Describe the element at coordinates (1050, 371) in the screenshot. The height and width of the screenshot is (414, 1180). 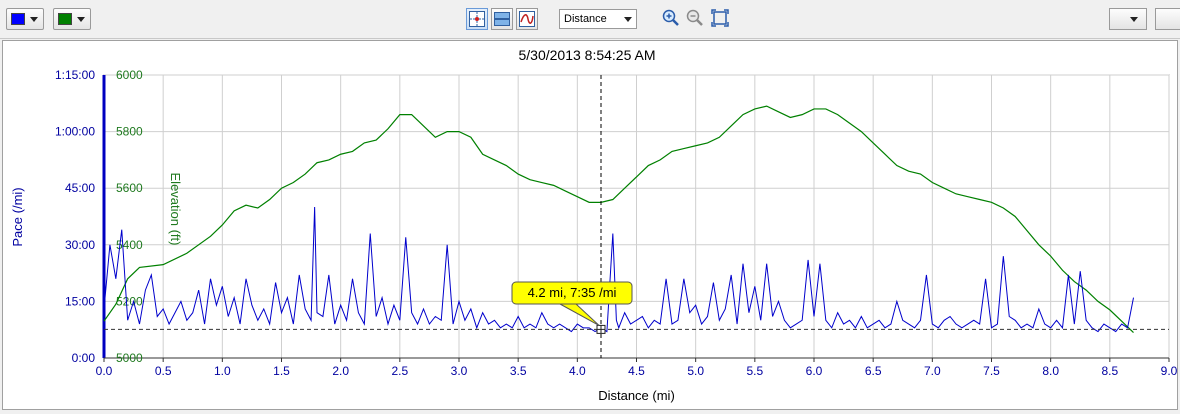
I see `x-tick-label: 8.0` at that location.